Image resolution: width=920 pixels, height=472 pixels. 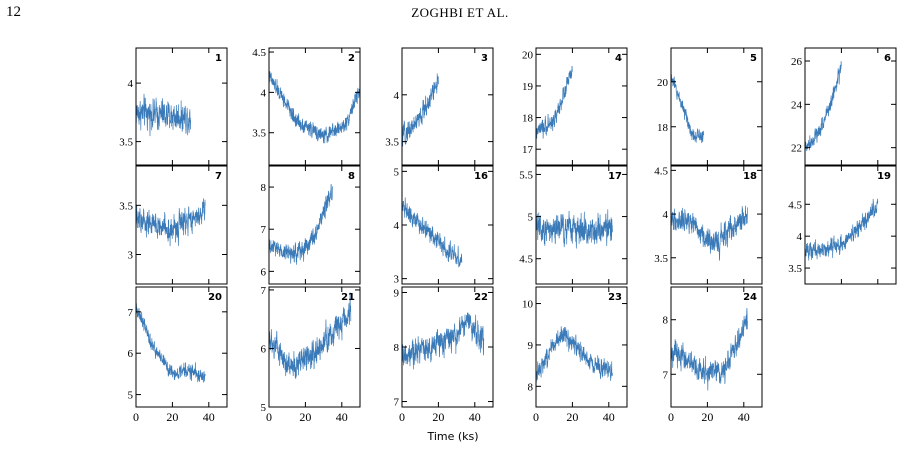 I want to click on panel-label: 20, so click(x=215, y=297).